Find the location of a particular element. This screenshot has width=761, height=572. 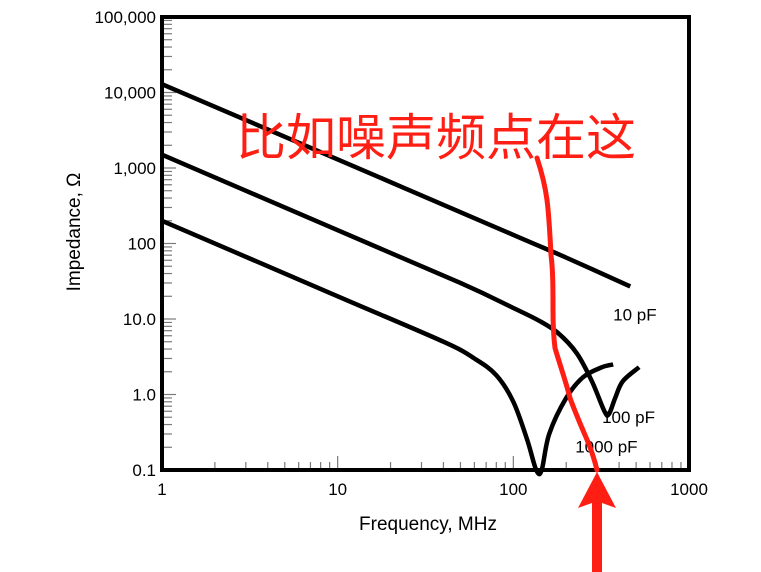

x-tick-label: 100 is located at coordinates (513, 489).